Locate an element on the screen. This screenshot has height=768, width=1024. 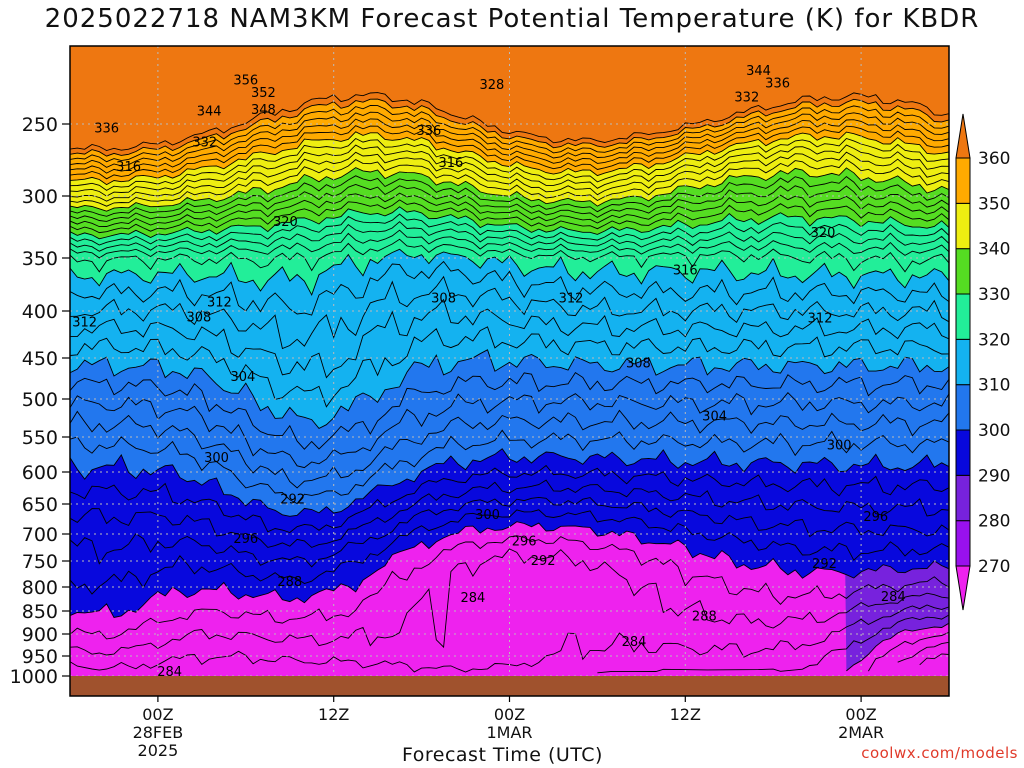
colorbar-label: 340 is located at coordinates (994, 250).